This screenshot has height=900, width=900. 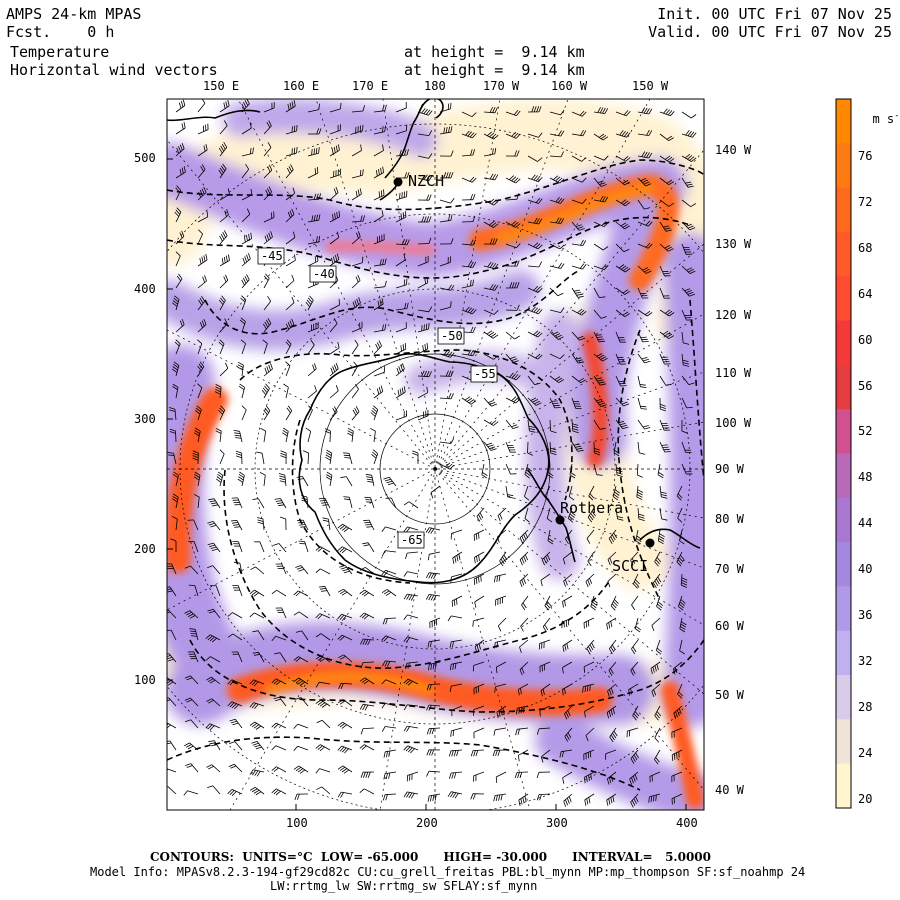 I want to click on y-tick-label: 500, so click(x=145, y=158).